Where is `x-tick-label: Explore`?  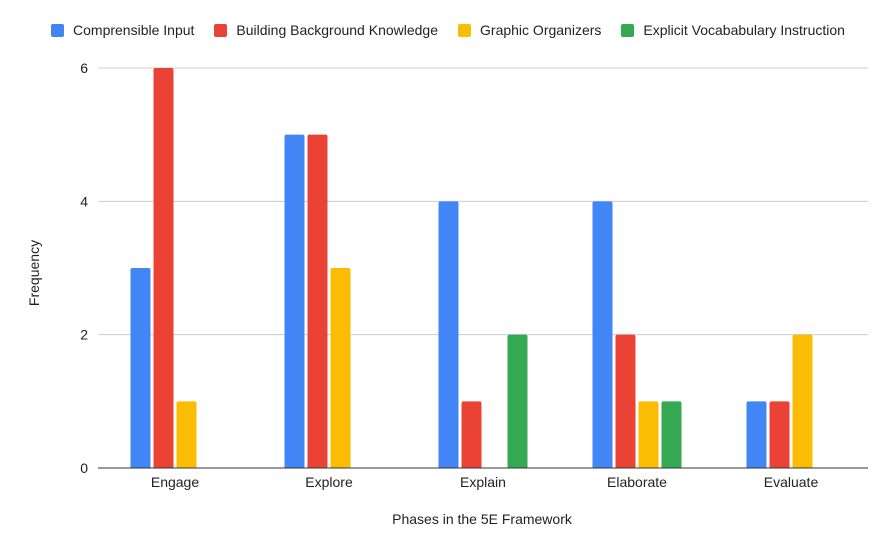
x-tick-label: Explore is located at coordinates (329, 482).